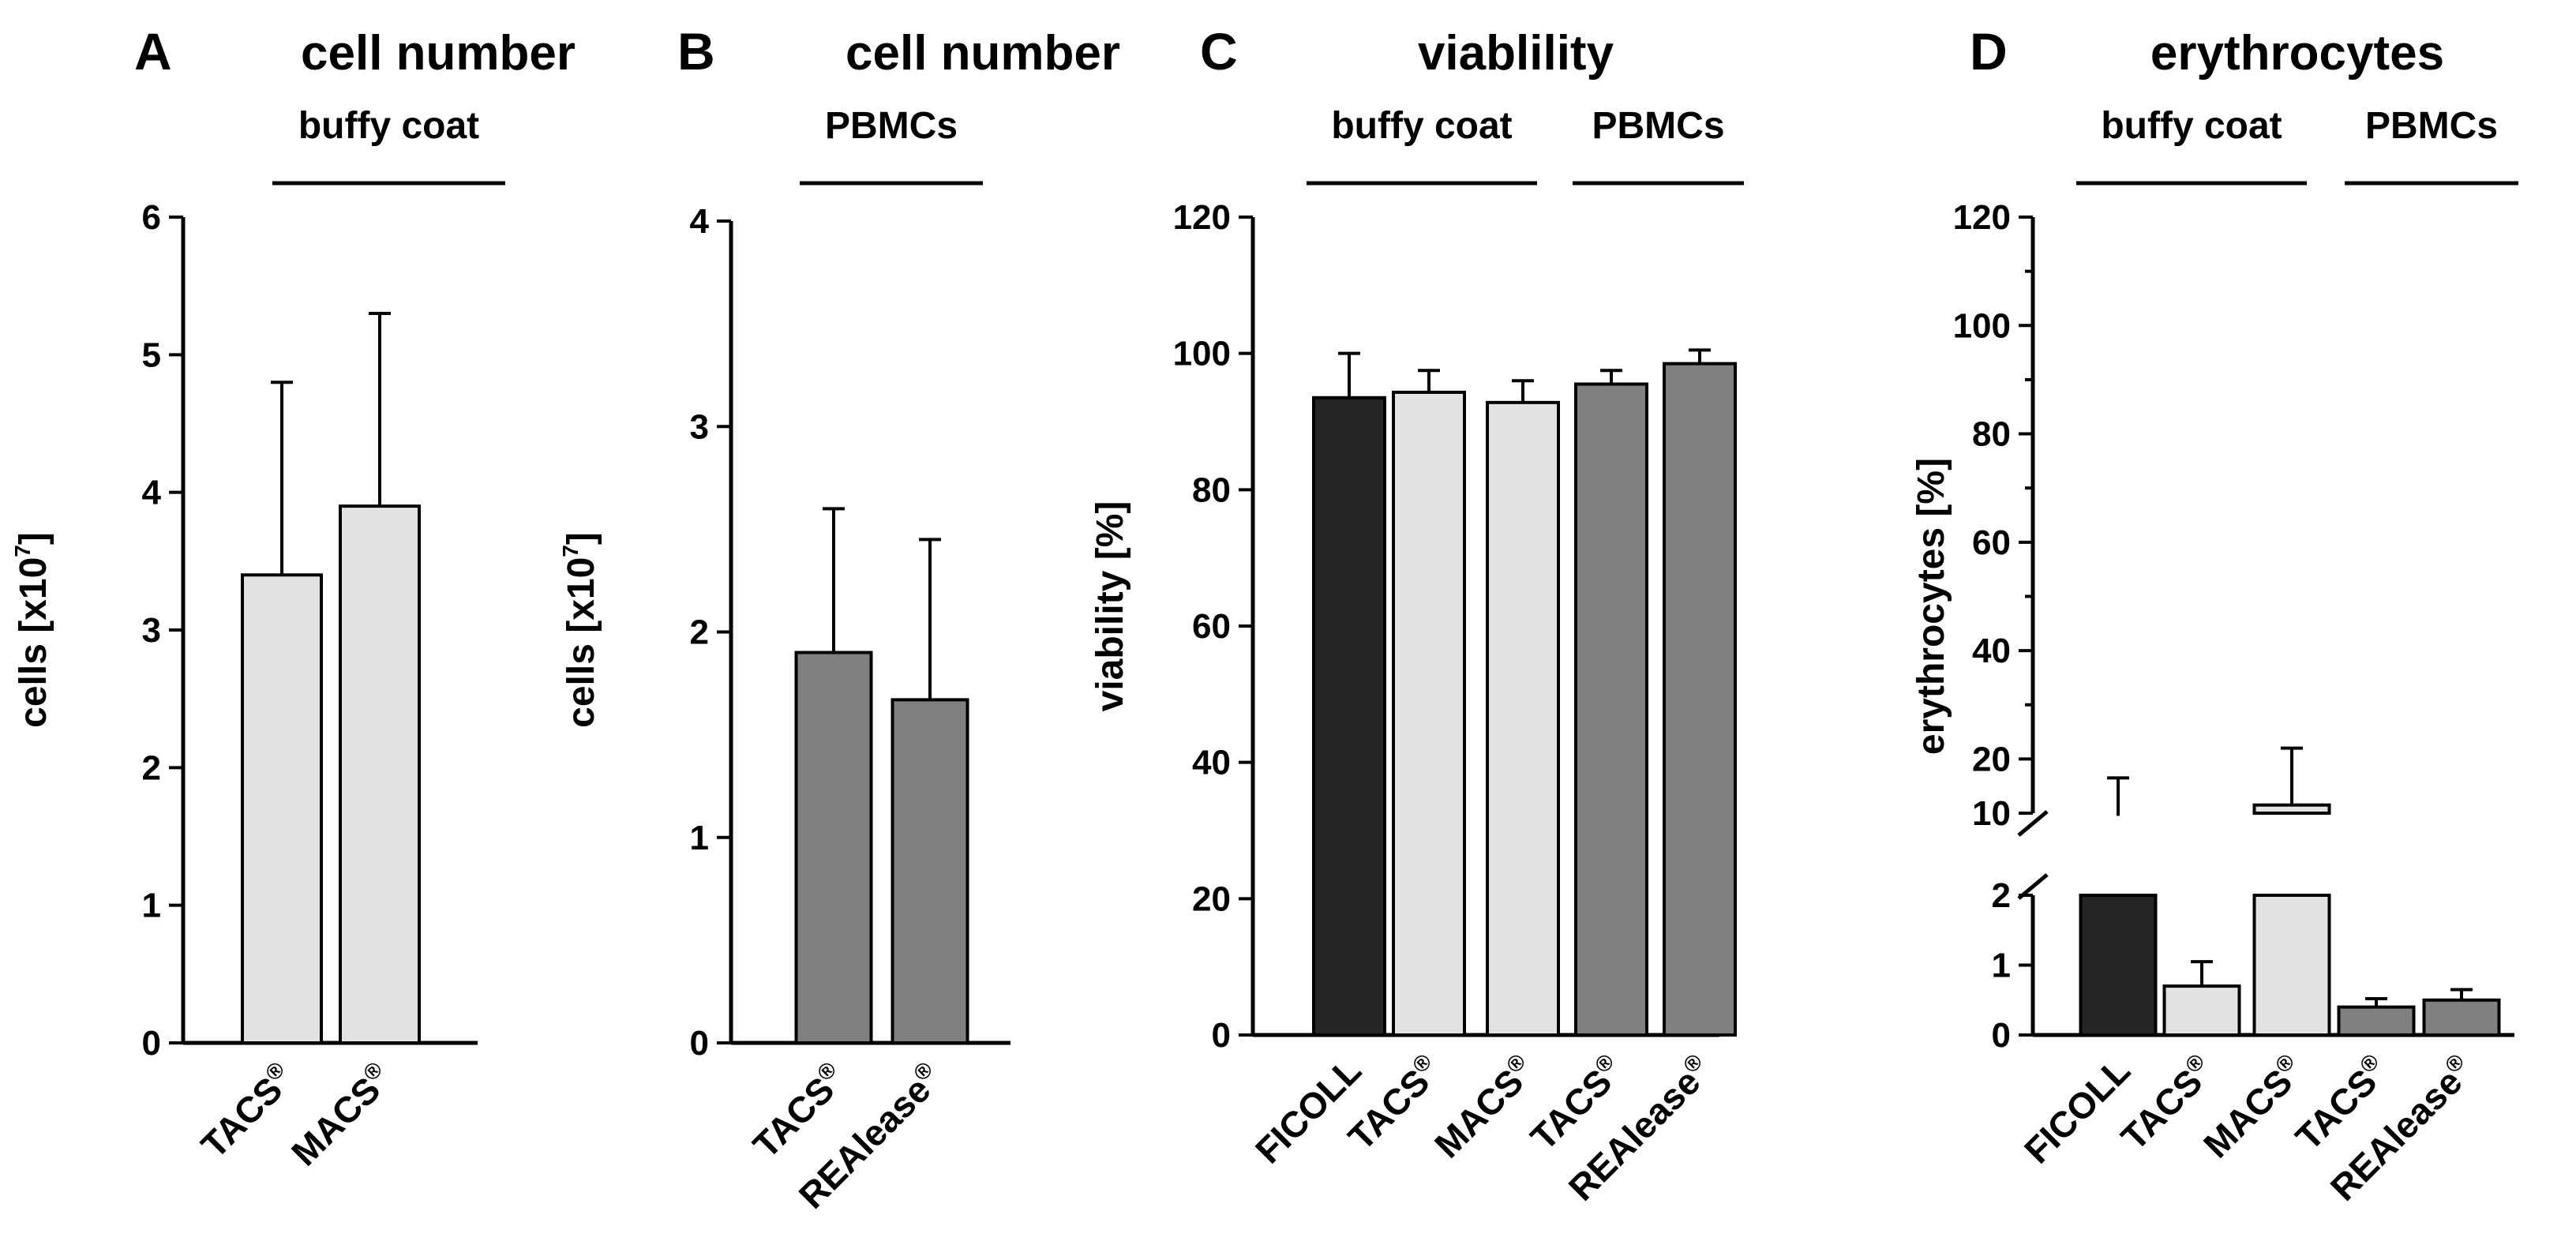  What do you see at coordinates (1992, 814) in the screenshot?
I see `y-tick-label: 10` at bounding box center [1992, 814].